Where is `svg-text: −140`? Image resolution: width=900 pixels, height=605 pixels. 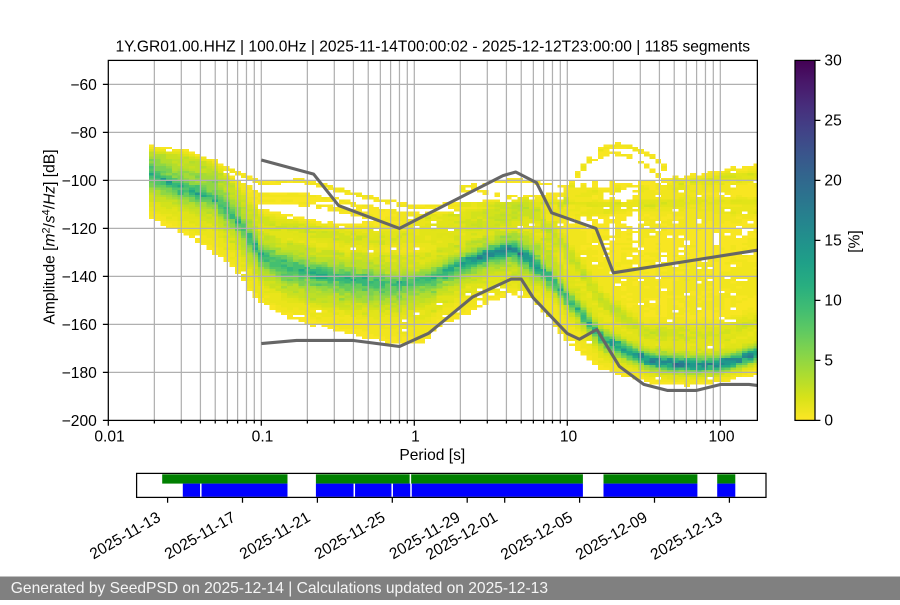
svg-text: −140 is located at coordinates (79, 277).